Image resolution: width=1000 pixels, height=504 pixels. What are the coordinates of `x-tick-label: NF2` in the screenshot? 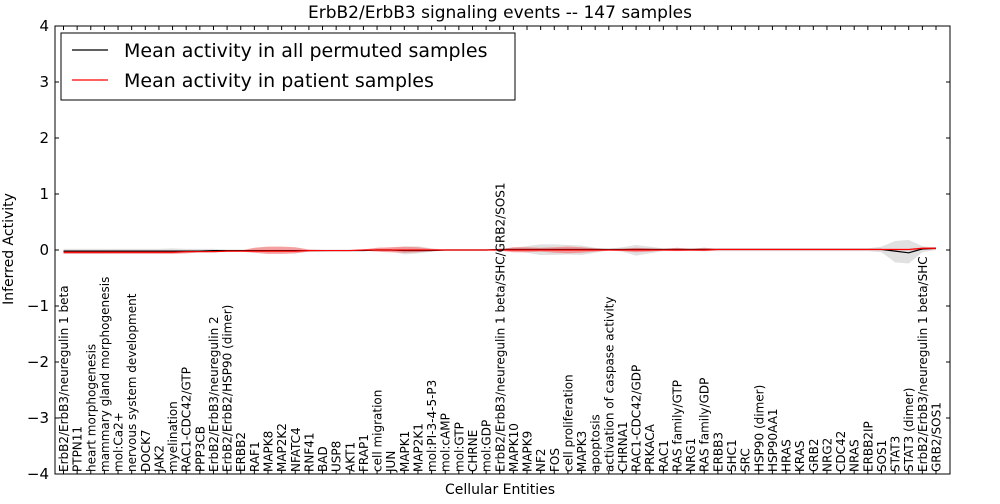 It's located at (541, 460).